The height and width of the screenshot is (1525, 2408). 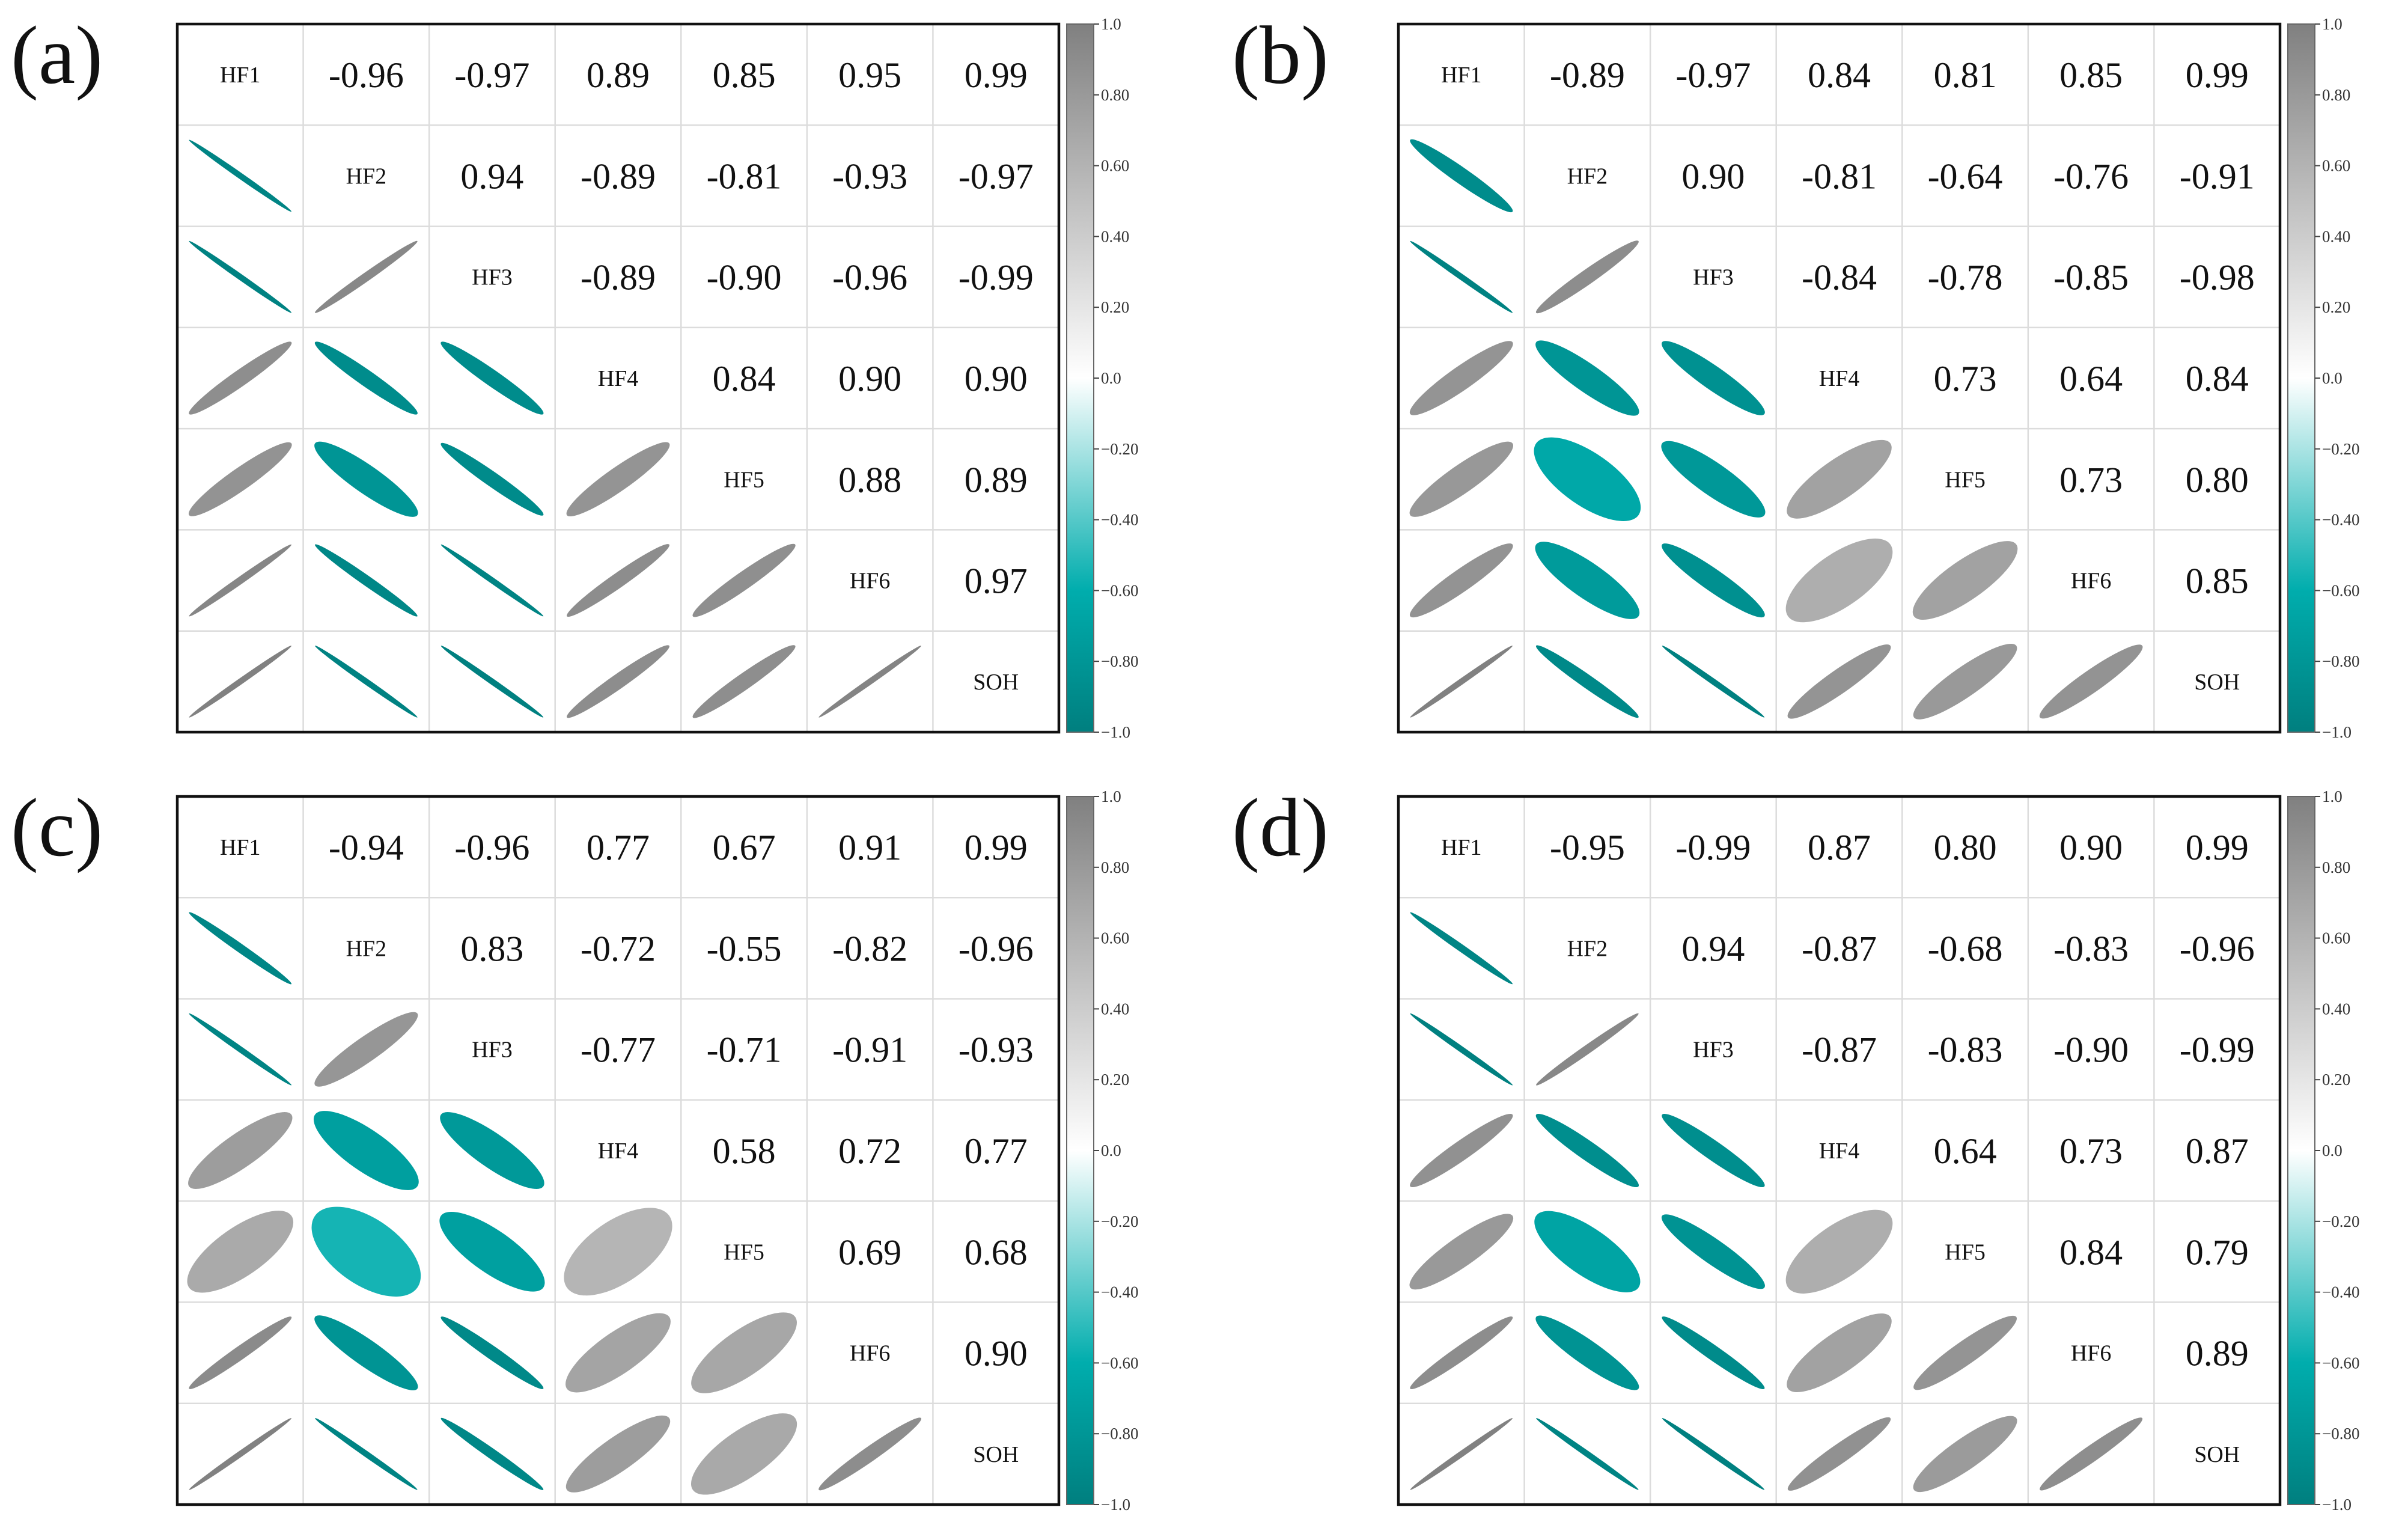 What do you see at coordinates (869, 75) in the screenshot?
I see `correlation-value: 0.95` at bounding box center [869, 75].